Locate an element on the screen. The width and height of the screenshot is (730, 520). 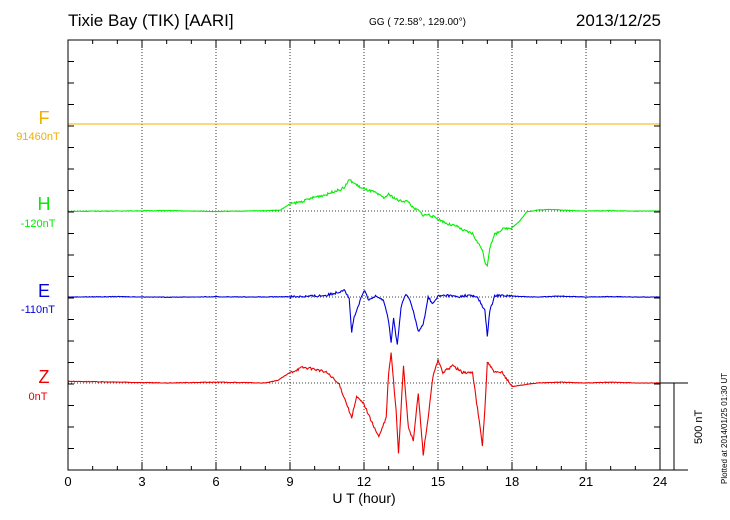
channel-baseline-e: -110nT is located at coordinates (38, 310).